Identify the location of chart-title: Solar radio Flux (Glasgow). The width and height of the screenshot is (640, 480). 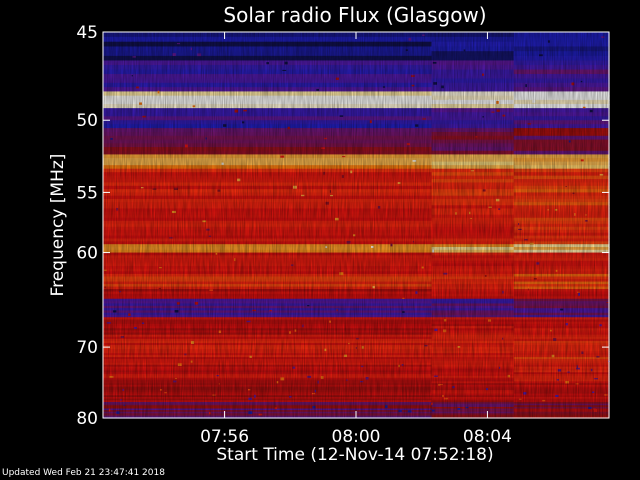
(354, 15).